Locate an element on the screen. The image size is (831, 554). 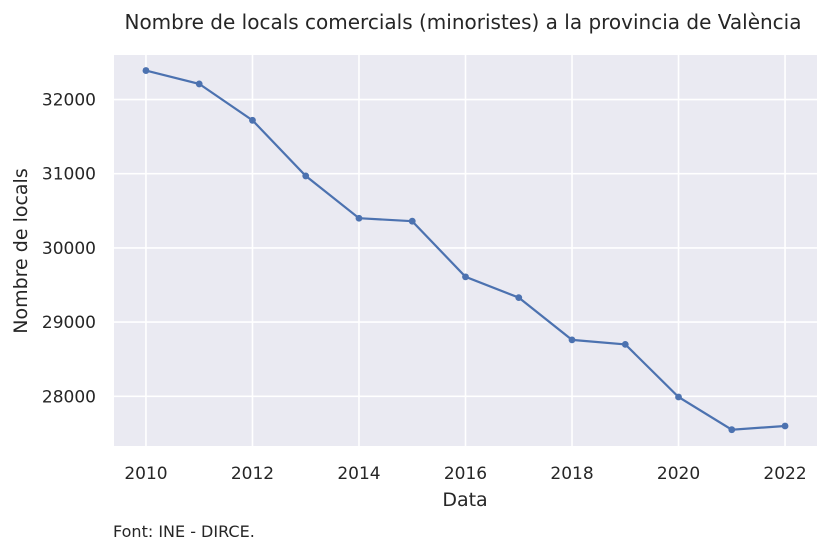
y-tick-labels: 28000 29000 30000 31000 32000 is located at coordinates (69, 249).